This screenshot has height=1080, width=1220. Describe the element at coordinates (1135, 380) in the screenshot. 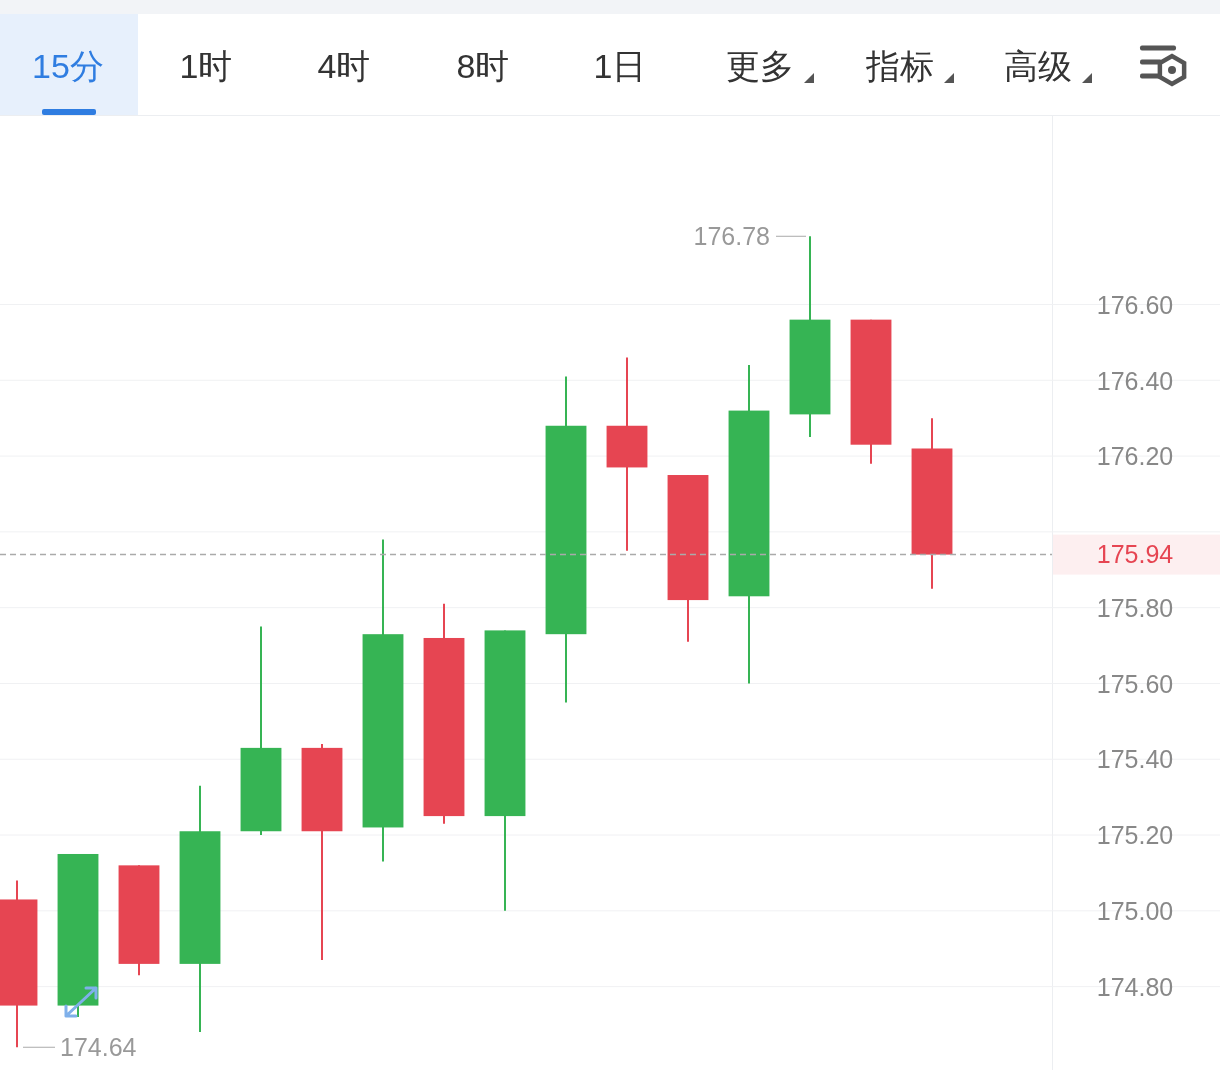

I see `y-tick-label: 176.40` at that location.